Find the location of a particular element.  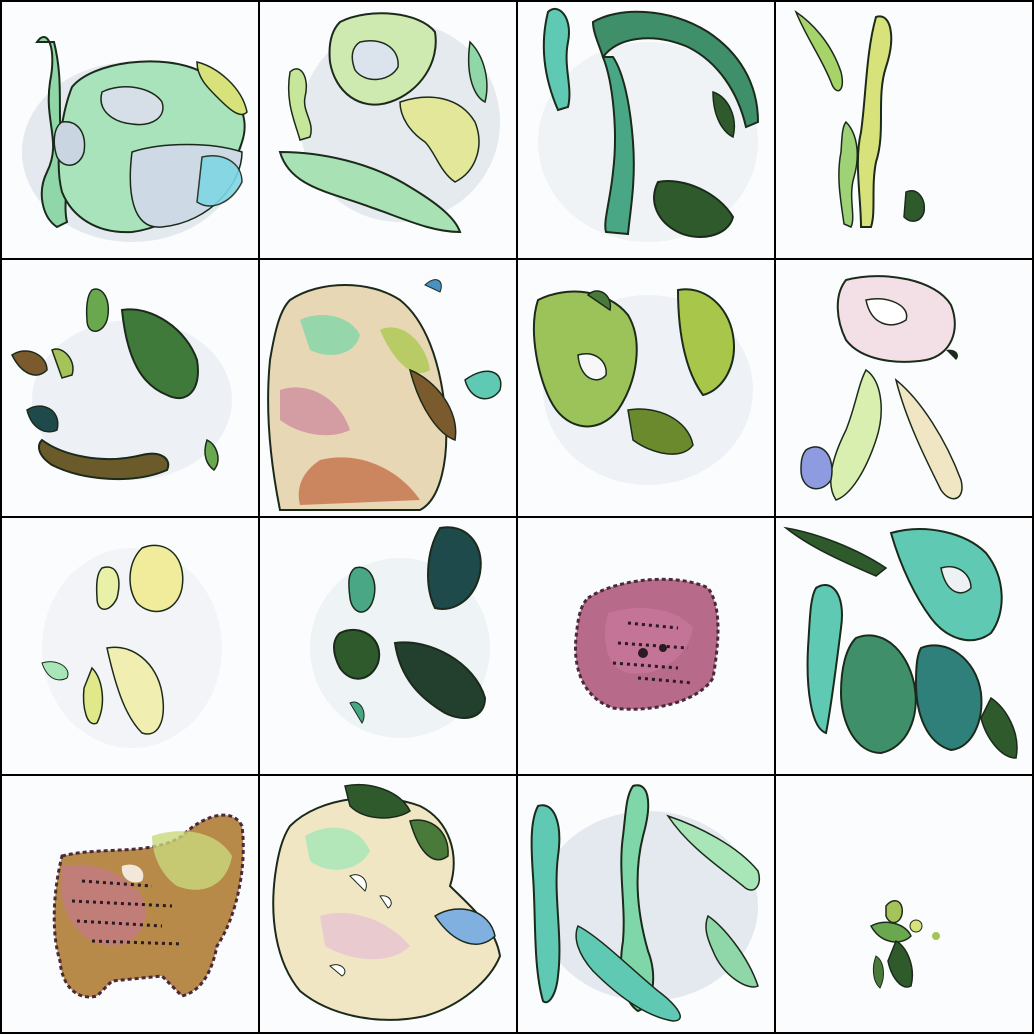

tile-9-image is located at coordinates (131, 646).